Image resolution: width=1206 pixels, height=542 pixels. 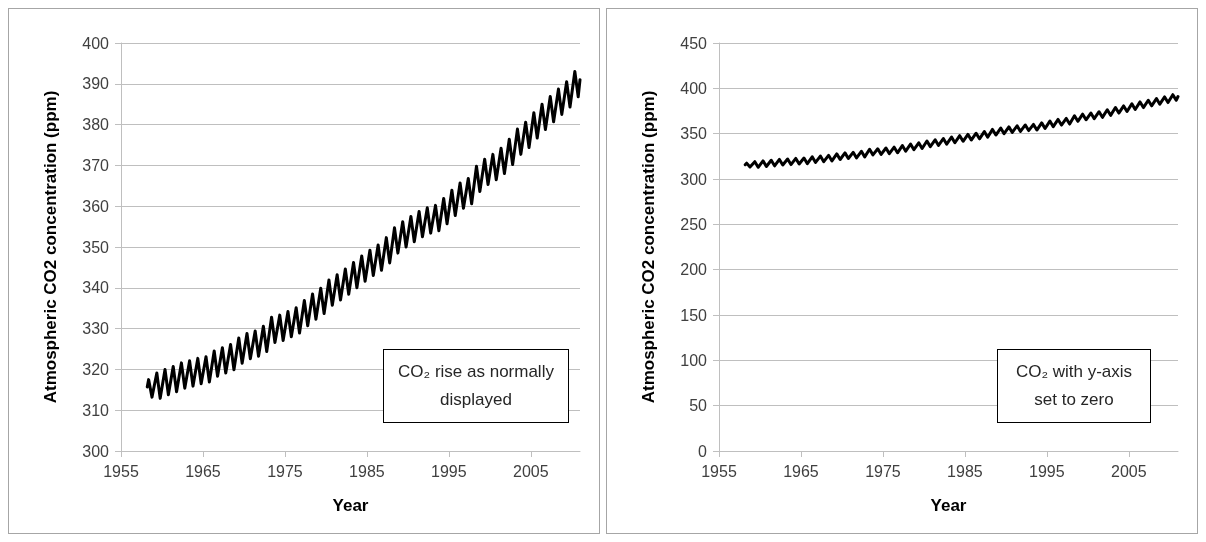 I want to click on note-box: CO₂ with y-axis set to zero, so click(x=1074, y=386).